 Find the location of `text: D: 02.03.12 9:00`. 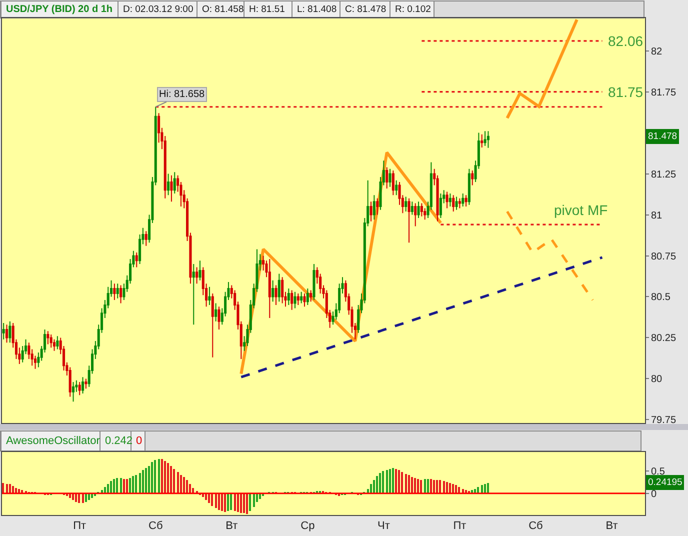

text: D: 02.03.12 9:00 is located at coordinates (158, 9).